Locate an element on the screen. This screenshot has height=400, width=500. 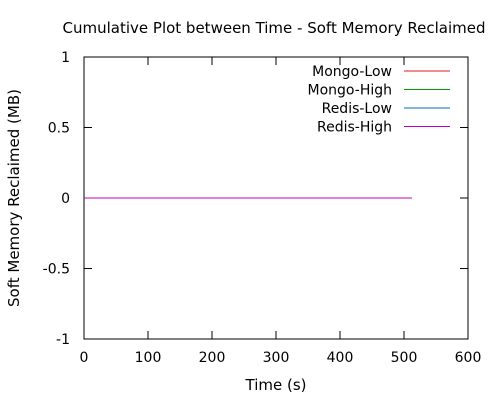
y-tick-label: -1 is located at coordinates (63, 340).